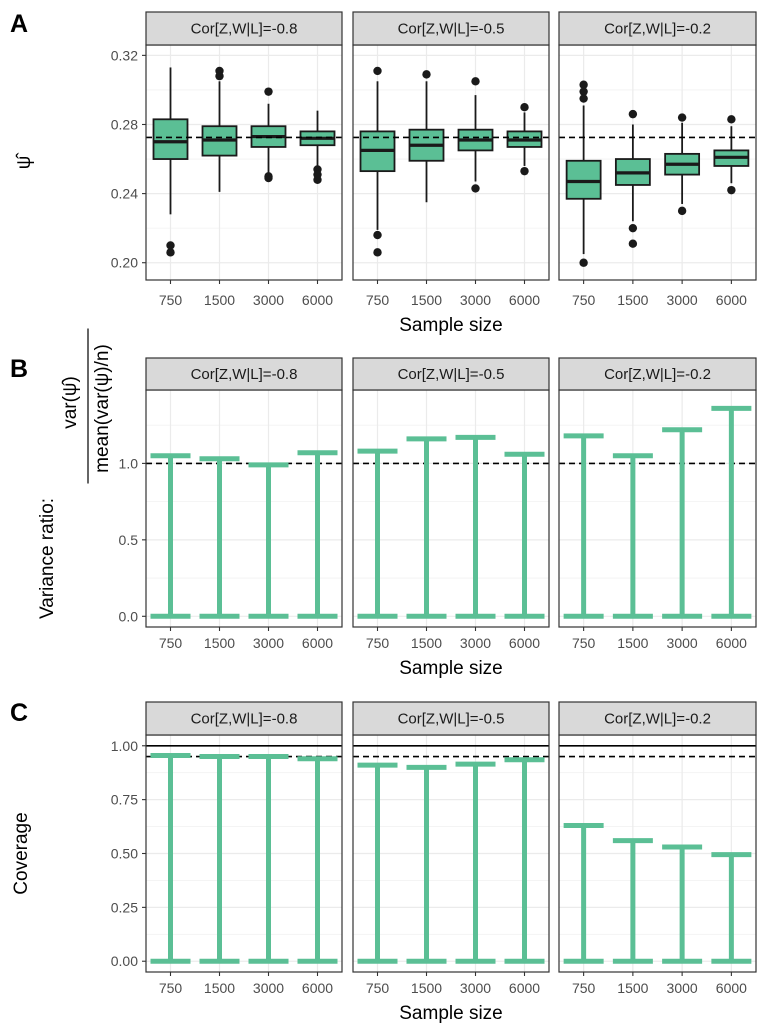 This screenshot has height=1035, width=765. Describe the element at coordinates (124, 746) in the screenshot. I see `y-tick-label: 1.00` at that location.